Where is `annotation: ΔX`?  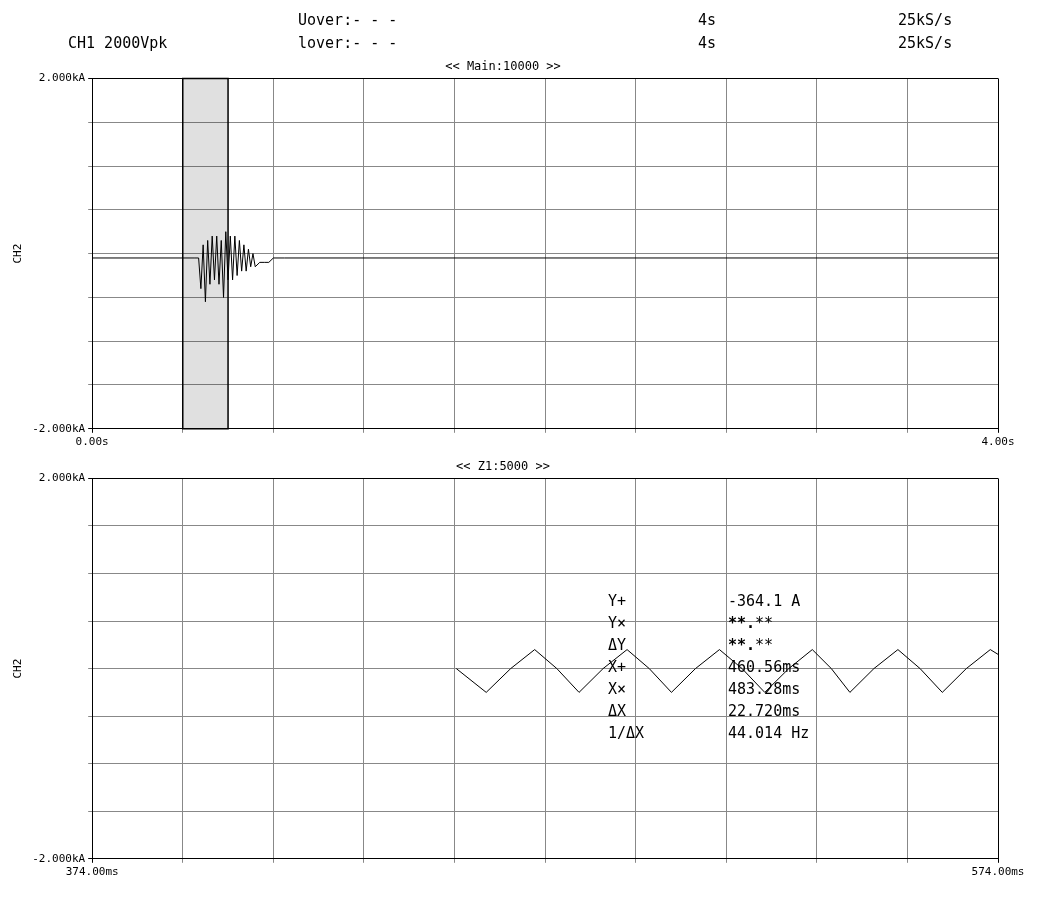
annotation: ΔX is located at coordinates (618, 711).